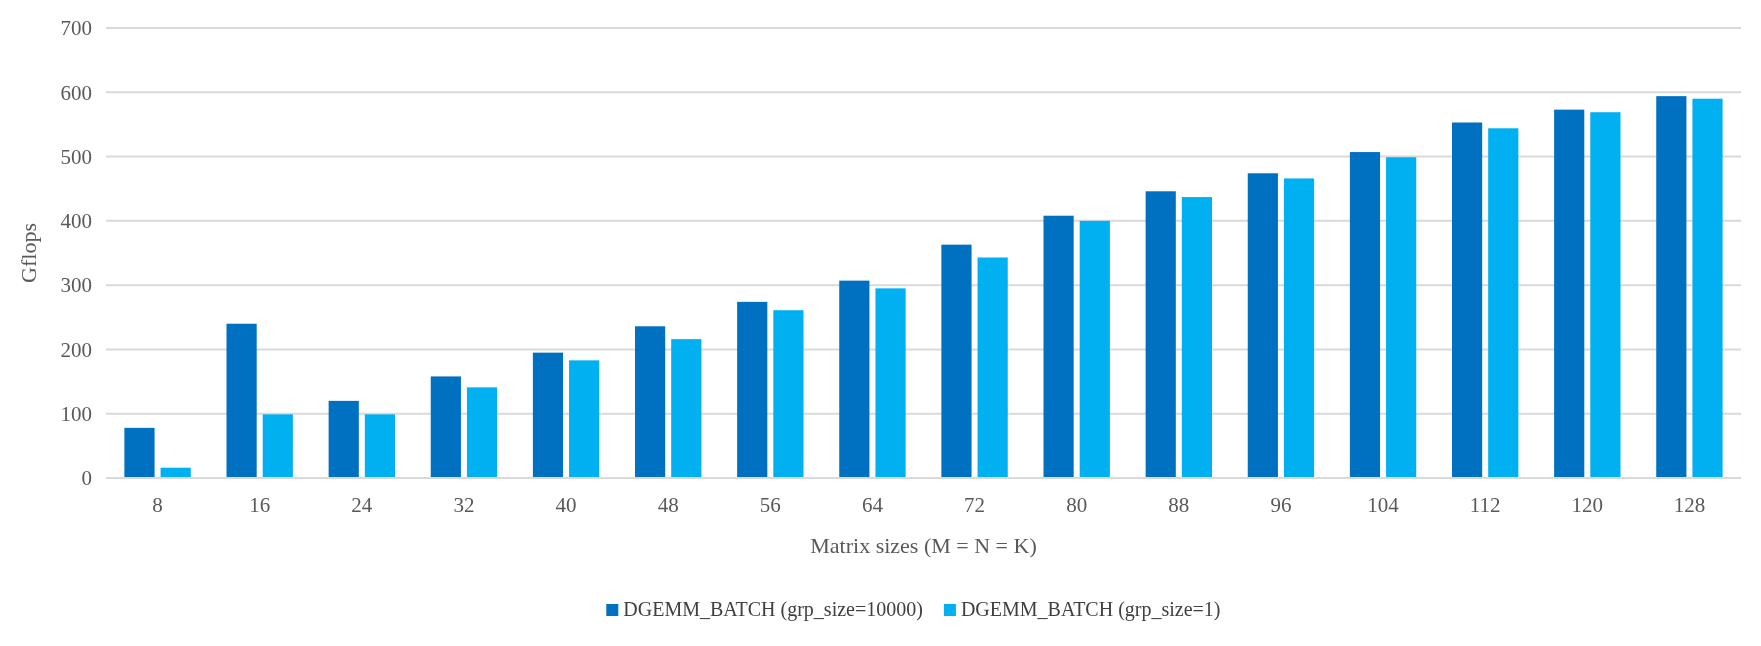 The image size is (1761, 646). I want to click on legend-label: DGEMM_BATCH (grp_size=10000), so click(773, 609).